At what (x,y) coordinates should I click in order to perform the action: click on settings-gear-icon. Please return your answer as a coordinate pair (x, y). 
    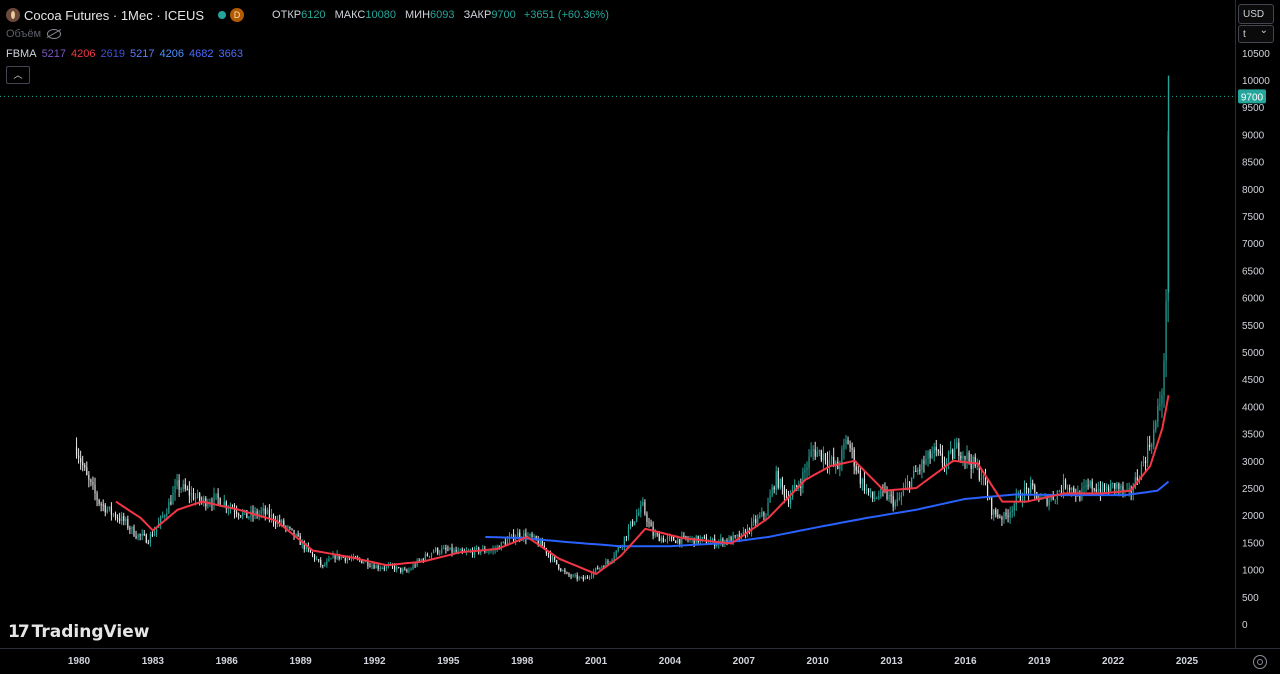
    Looking at the image, I should click on (1260, 662).